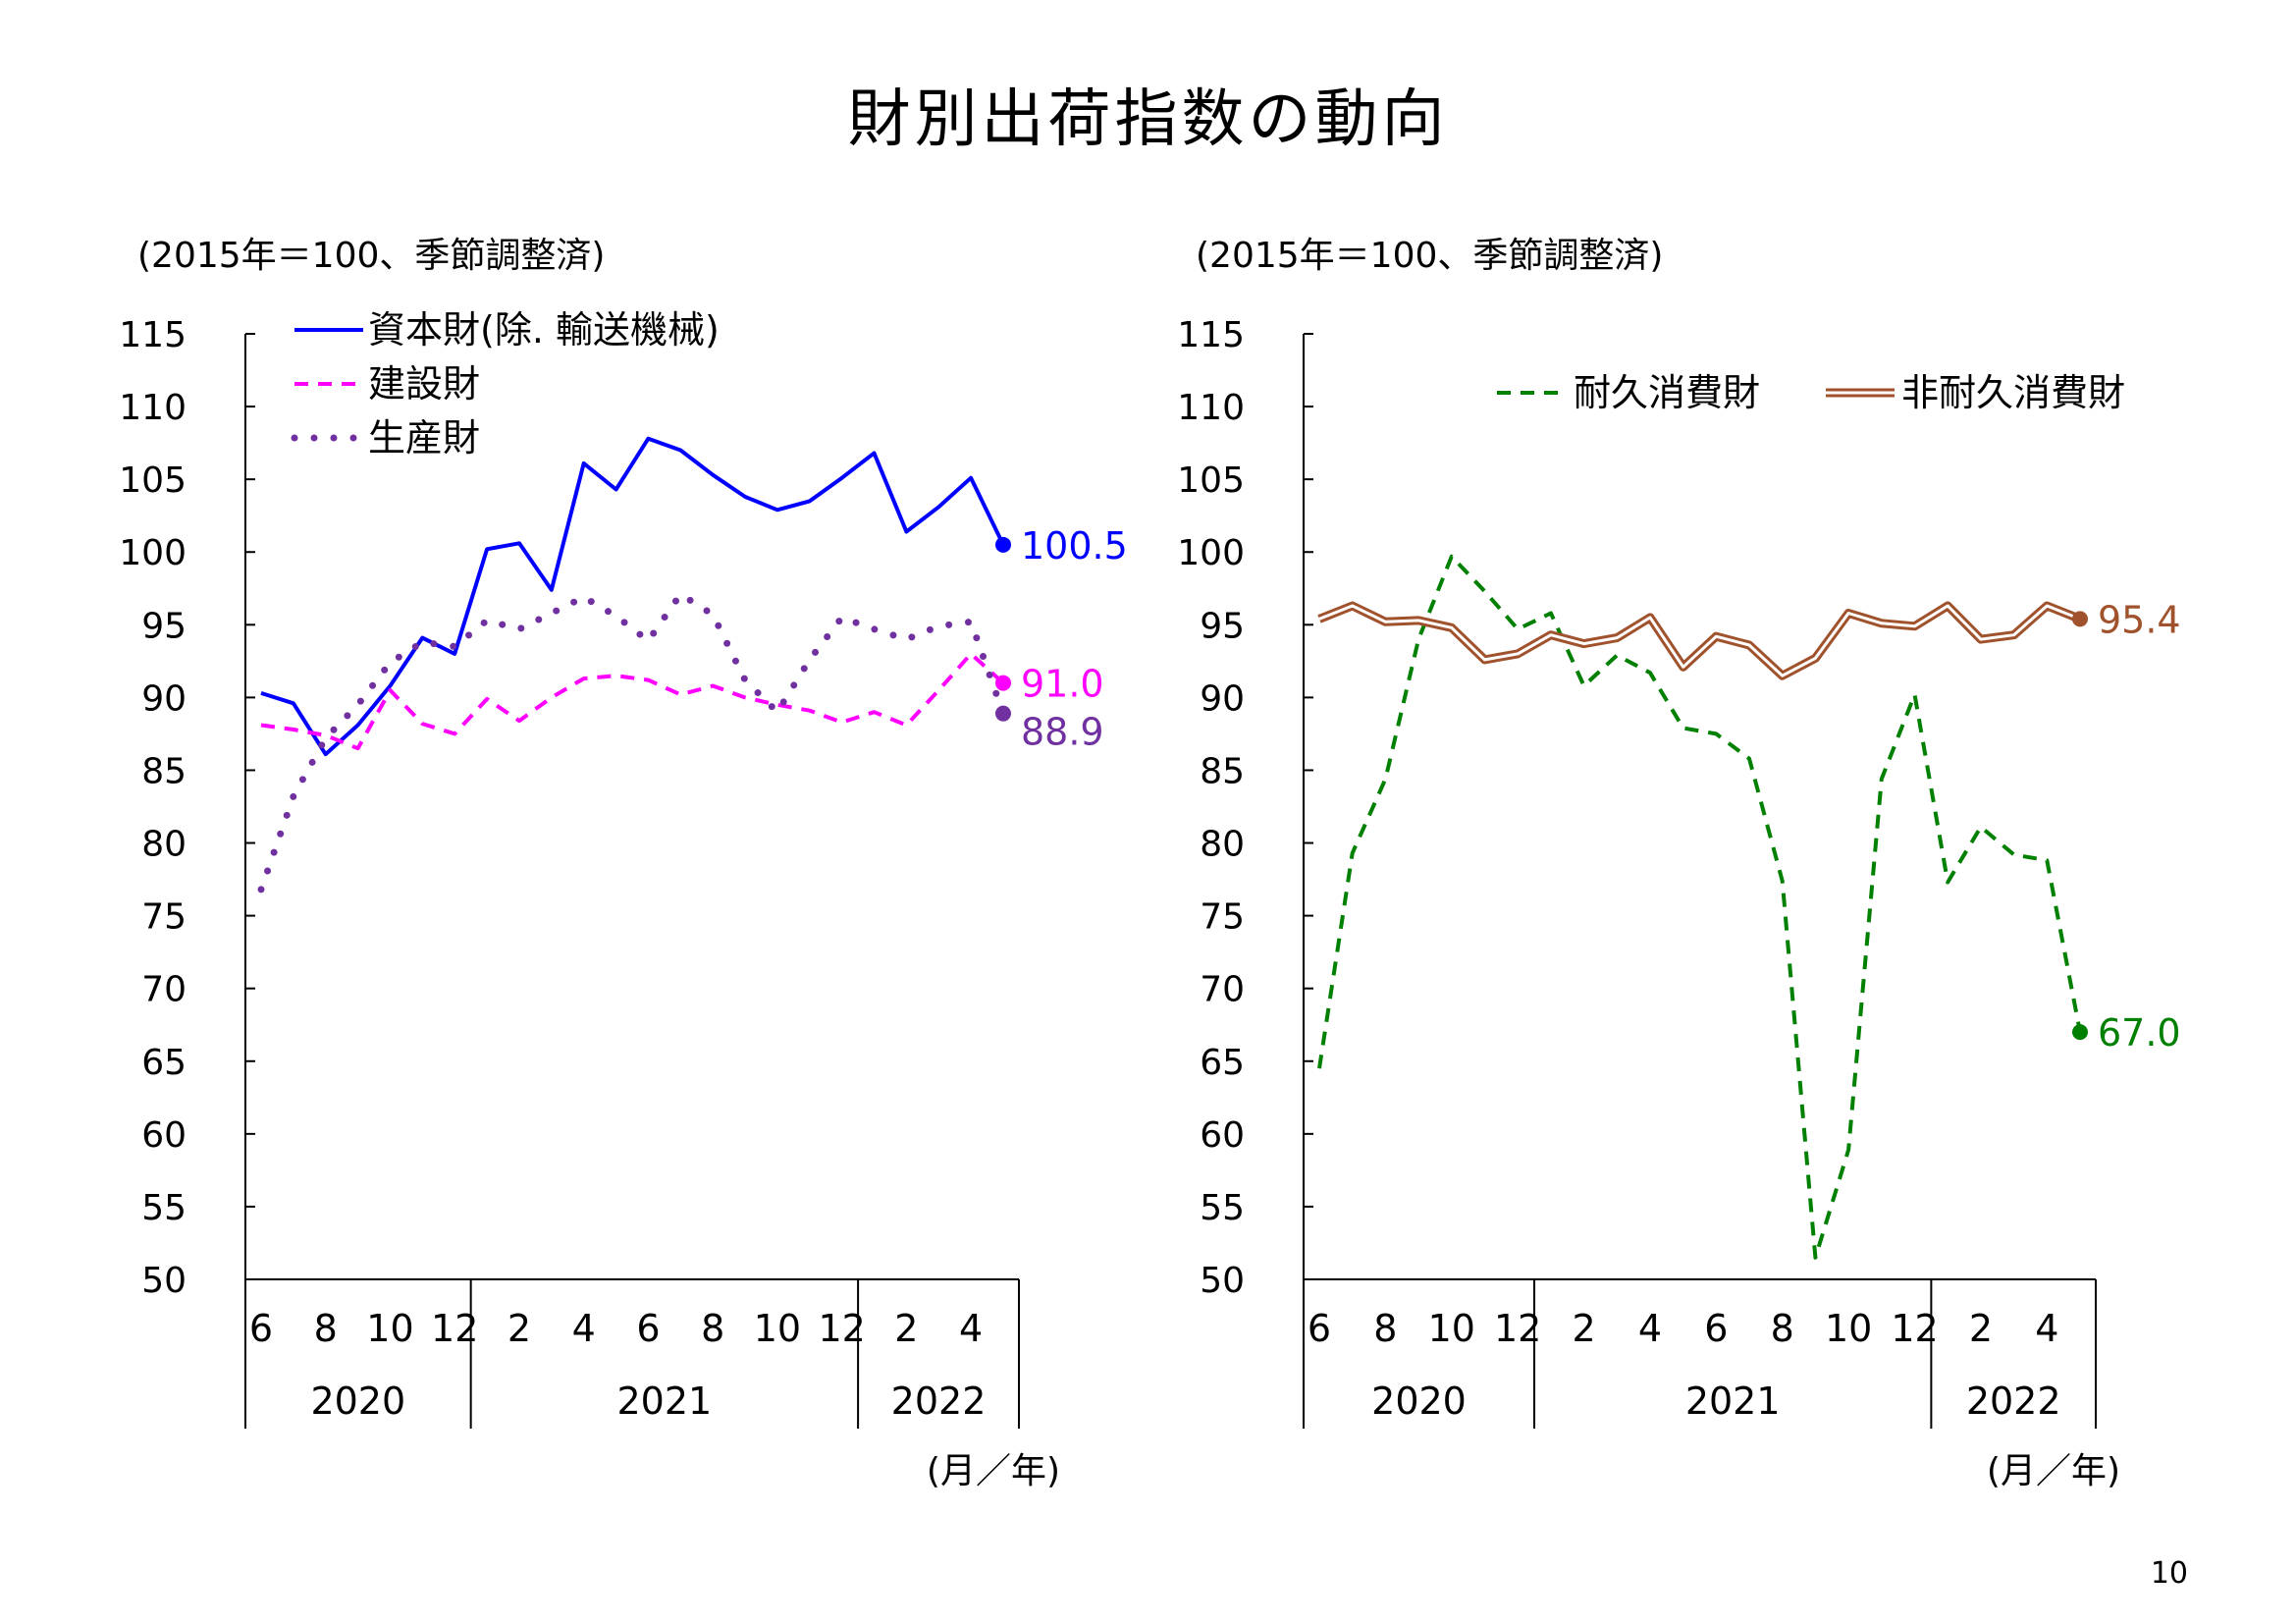 Image resolution: width=2296 pixels, height=1624 pixels. I want to click on legend-label: 建設財, so click(424, 384).